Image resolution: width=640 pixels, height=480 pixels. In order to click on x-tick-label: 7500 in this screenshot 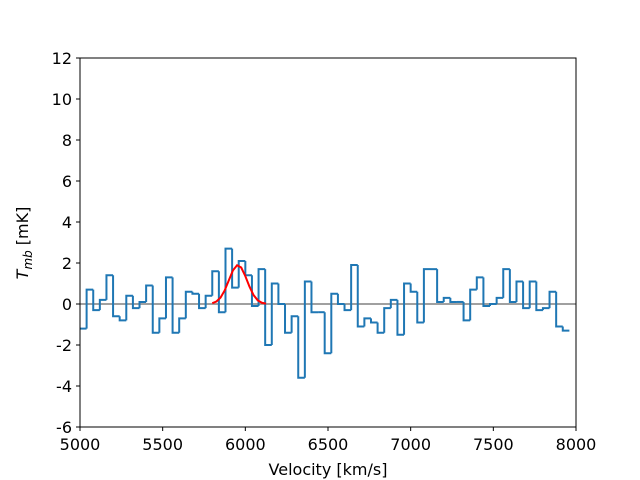, I will do `click(493, 444)`.